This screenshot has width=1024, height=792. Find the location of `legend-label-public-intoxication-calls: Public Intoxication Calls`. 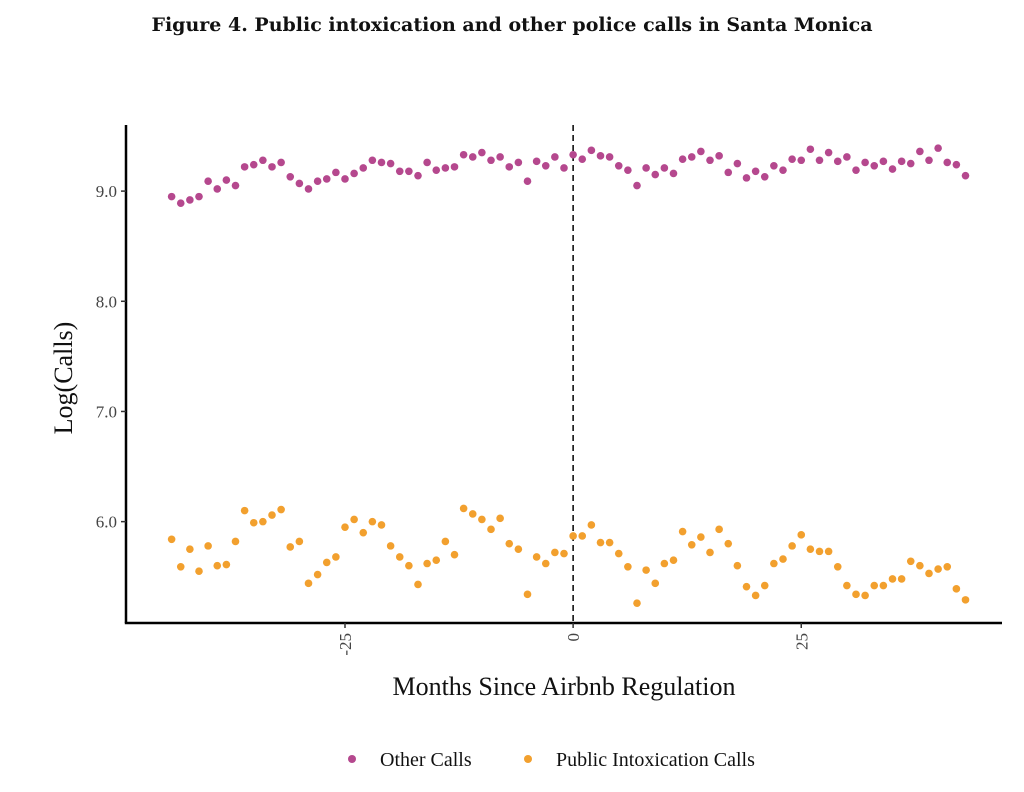

legend-label-public-intoxication-calls: Public Intoxication Calls is located at coordinates (655, 760).